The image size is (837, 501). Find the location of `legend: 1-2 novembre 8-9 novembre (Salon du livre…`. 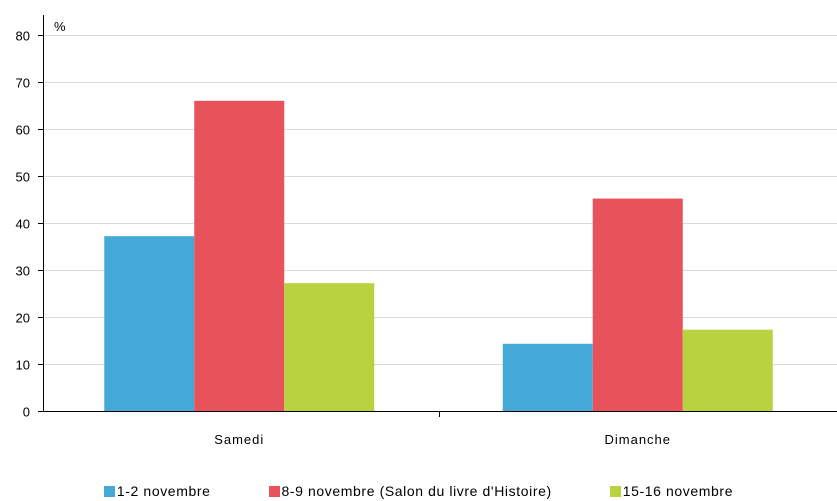

legend: 1-2 novembre 8-9 novembre (Salon du livre… is located at coordinates (418, 491).